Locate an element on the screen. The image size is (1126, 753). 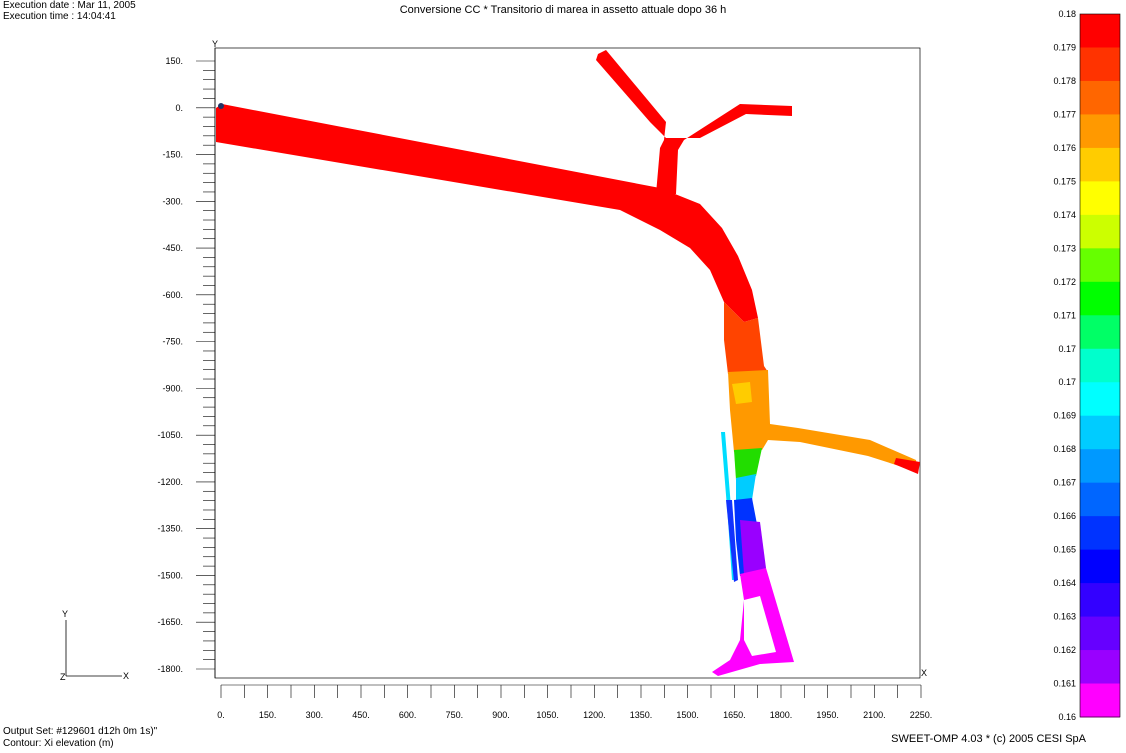
channel-green is located at coordinates (748, 464).